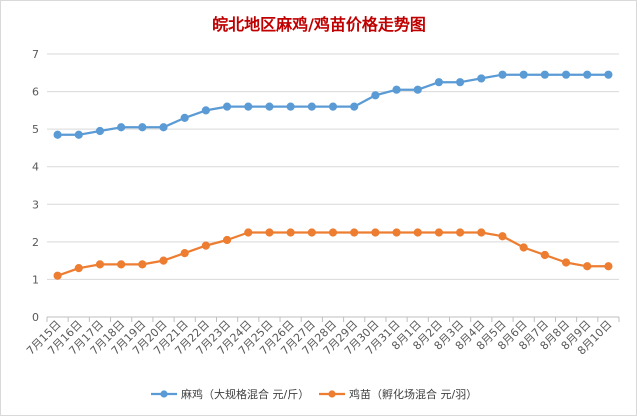 The width and height of the screenshot is (637, 417). I want to click on y-tick-label: 7, so click(35, 54).